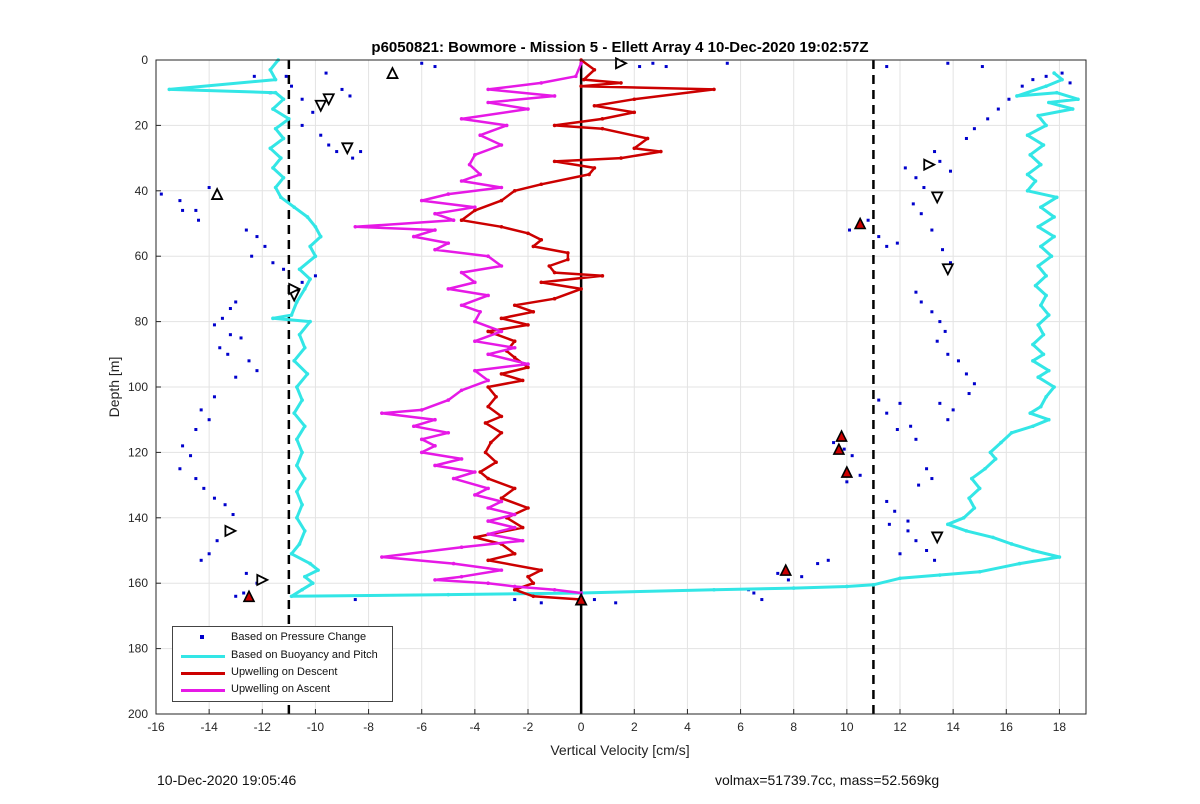  What do you see at coordinates (687, 727) in the screenshot?
I see `x-tick-label: 4` at bounding box center [687, 727].